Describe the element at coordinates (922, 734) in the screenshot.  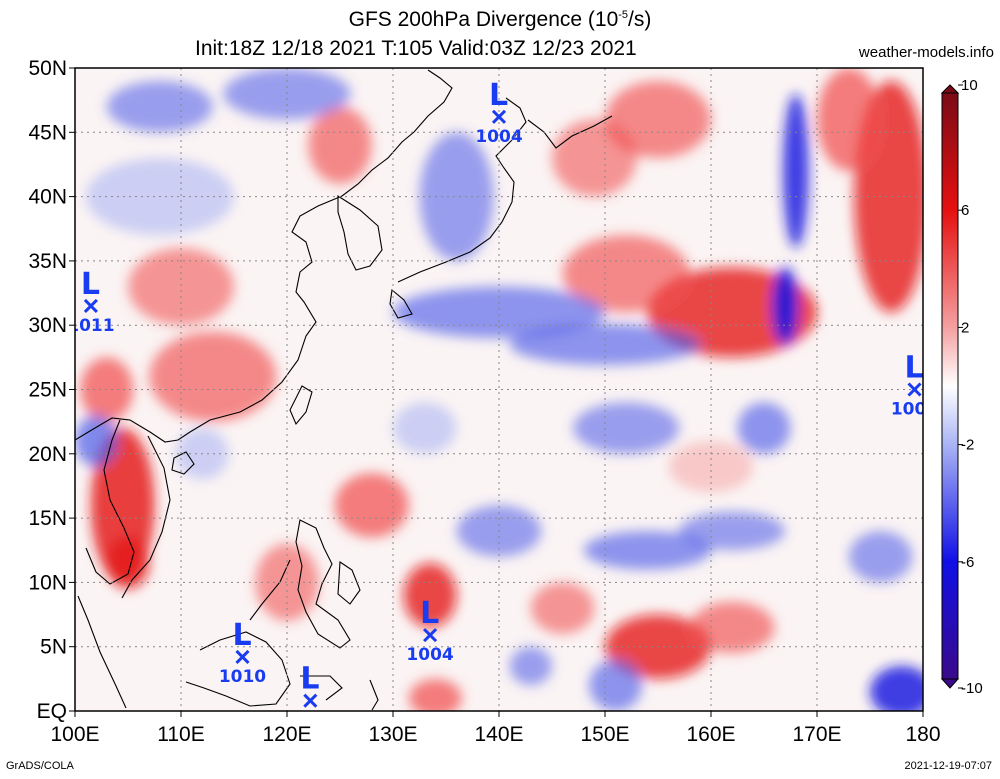
I see `lon-tick-label: 180` at that location.